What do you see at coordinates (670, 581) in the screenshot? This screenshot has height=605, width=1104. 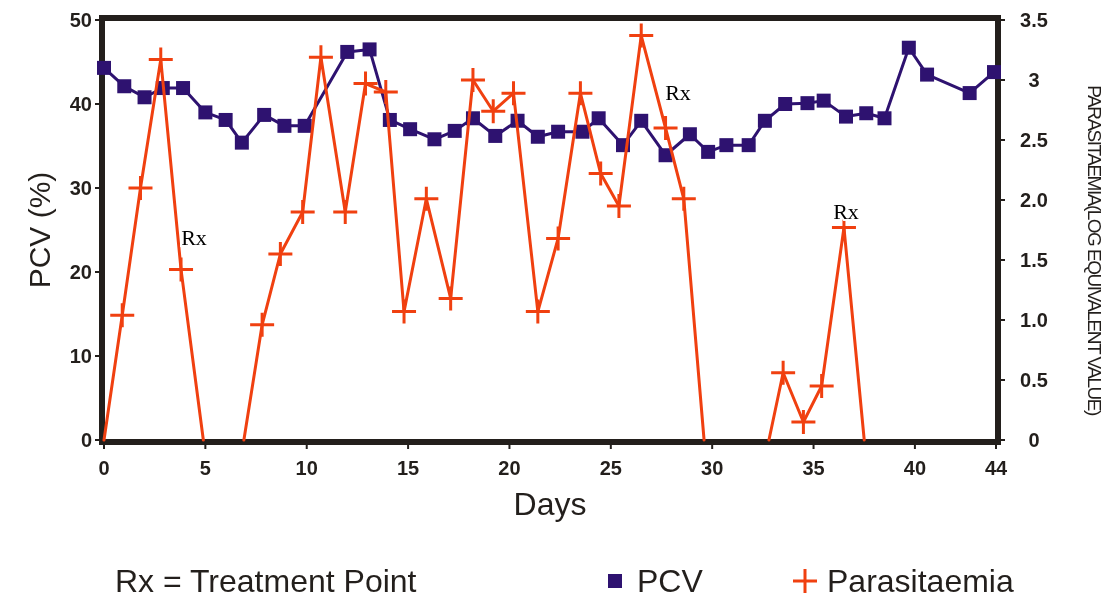 I see `legend-label: PCV` at bounding box center [670, 581].